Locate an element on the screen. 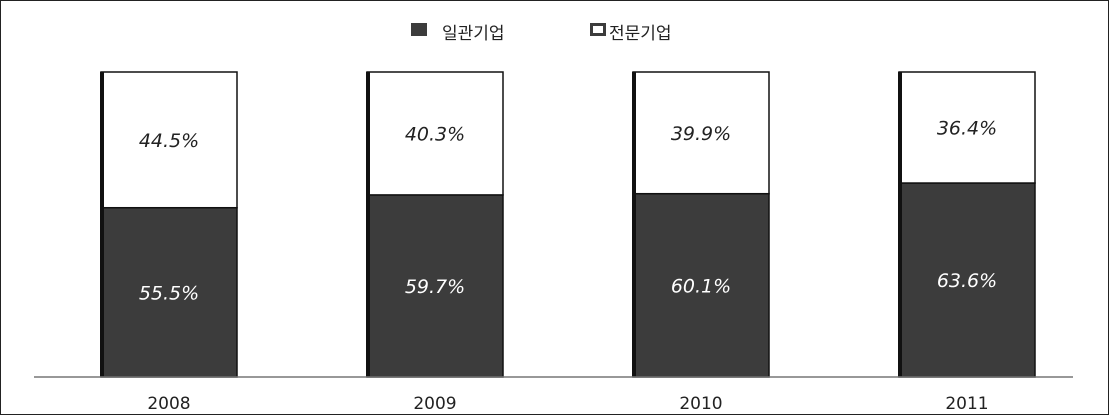 The image size is (1109, 416). bar-전문기업-2011 is located at coordinates (967, 127).